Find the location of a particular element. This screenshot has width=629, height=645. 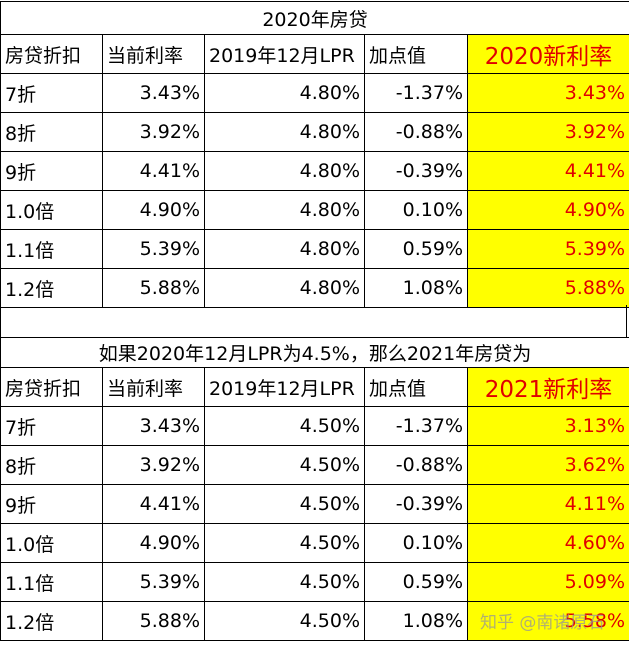

header-row: 房贷折扣 当前利率 2019年12月LPR 加点值 2020新利率 is located at coordinates (314, 54).